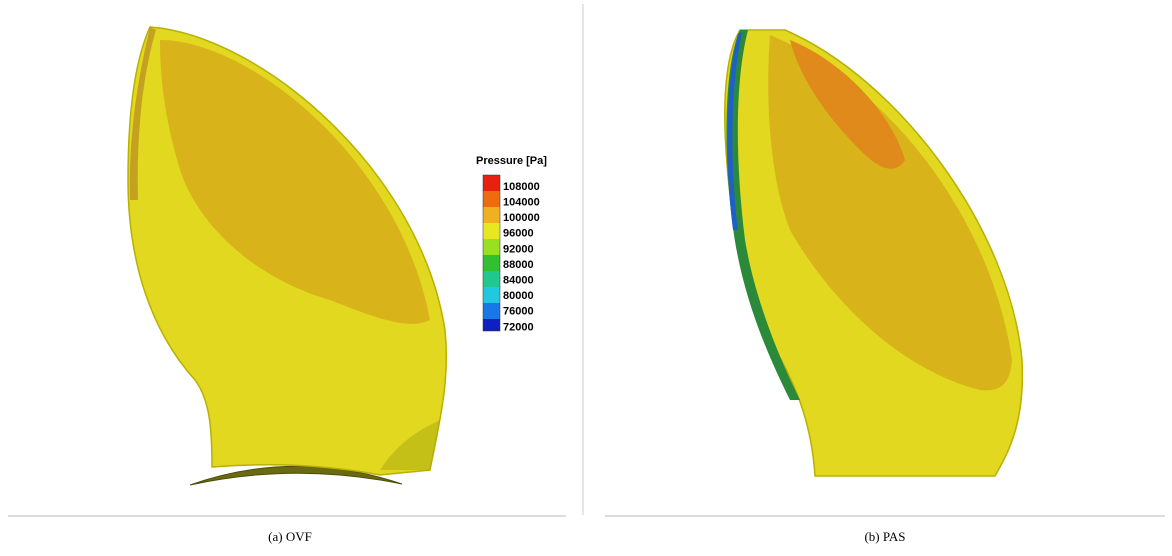 This screenshot has width=1172, height=556. What do you see at coordinates (518, 327) in the screenshot?
I see `legend-label: 72000` at bounding box center [518, 327].